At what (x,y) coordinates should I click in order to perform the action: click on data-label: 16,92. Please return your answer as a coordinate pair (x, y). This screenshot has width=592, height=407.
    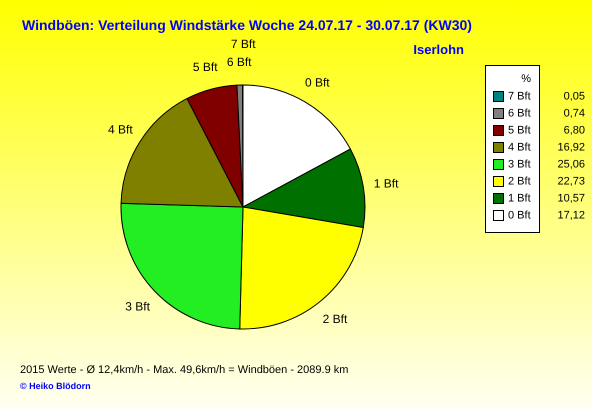
    Looking at the image, I should click on (571, 148).